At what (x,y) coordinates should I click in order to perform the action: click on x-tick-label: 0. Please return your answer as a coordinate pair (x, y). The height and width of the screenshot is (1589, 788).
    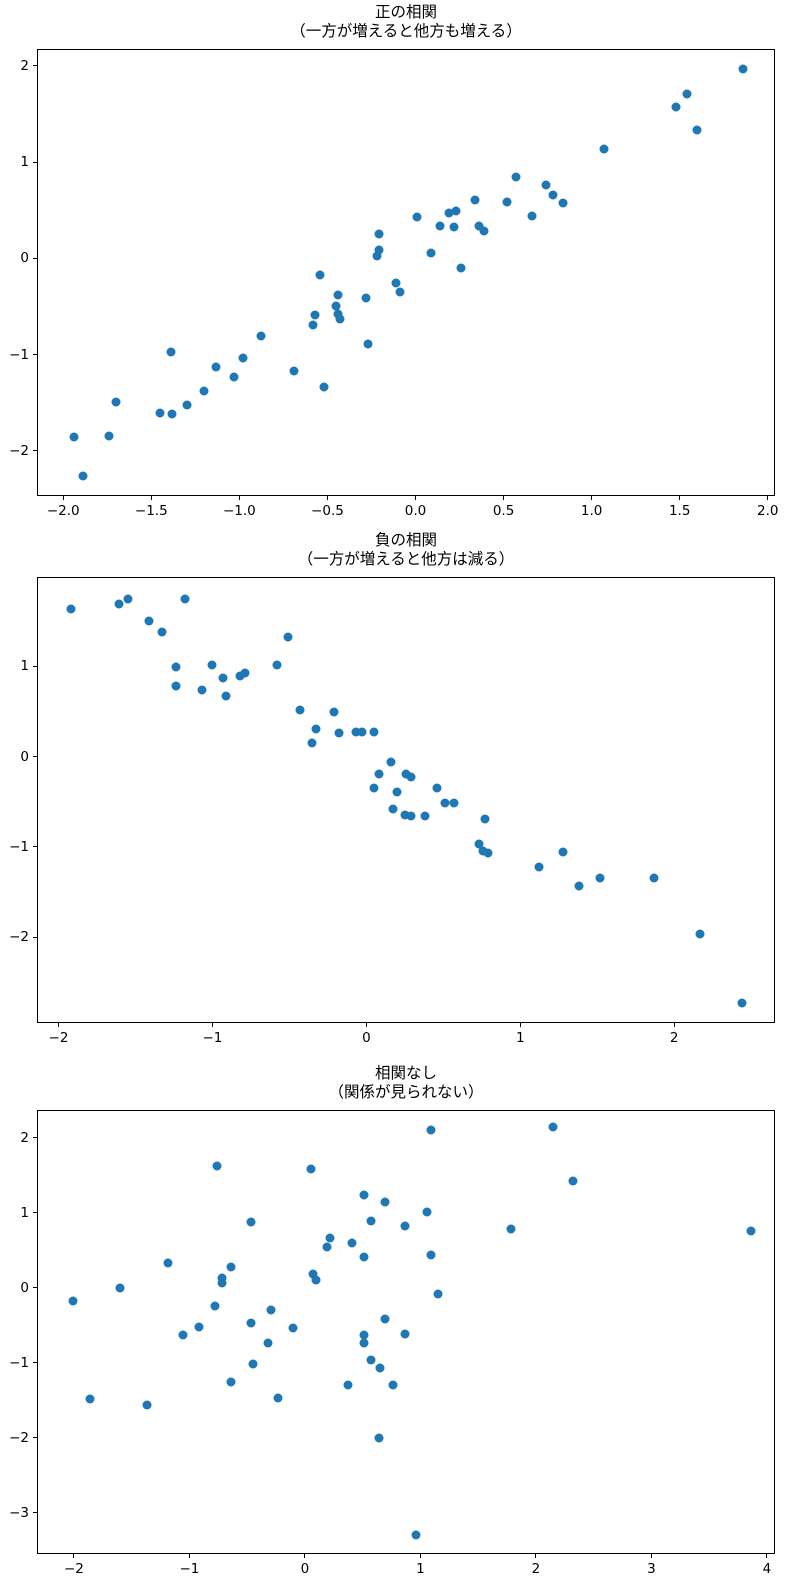
    Looking at the image, I should click on (366, 1038).